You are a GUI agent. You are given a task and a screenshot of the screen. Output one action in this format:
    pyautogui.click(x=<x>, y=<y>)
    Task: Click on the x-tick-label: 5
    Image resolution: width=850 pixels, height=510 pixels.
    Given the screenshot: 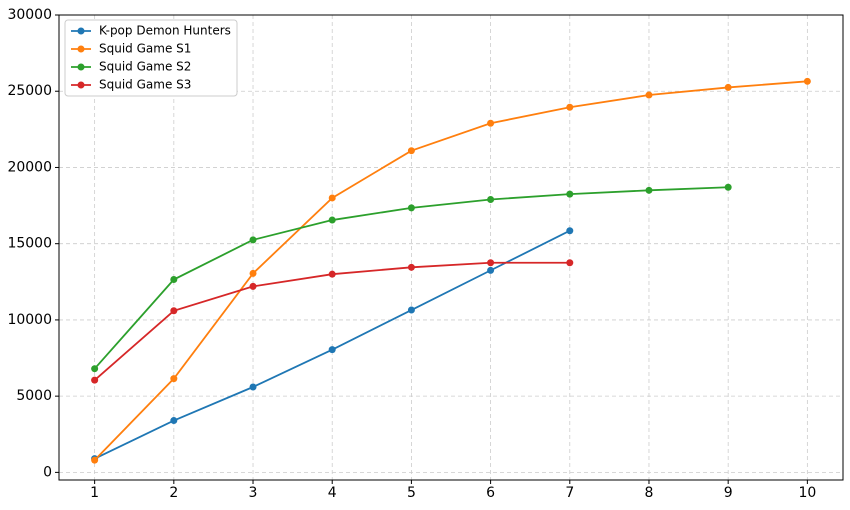 What is the action you would take?
    pyautogui.click(x=411, y=493)
    